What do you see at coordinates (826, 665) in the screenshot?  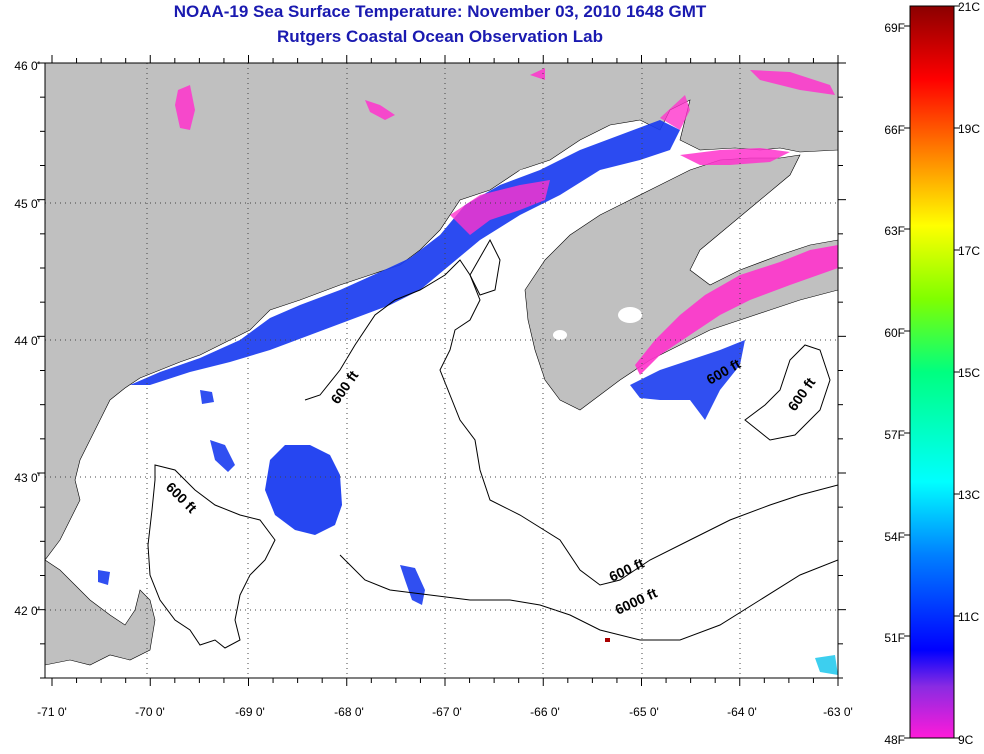 I see `sst-patch-cyan` at bounding box center [826, 665].